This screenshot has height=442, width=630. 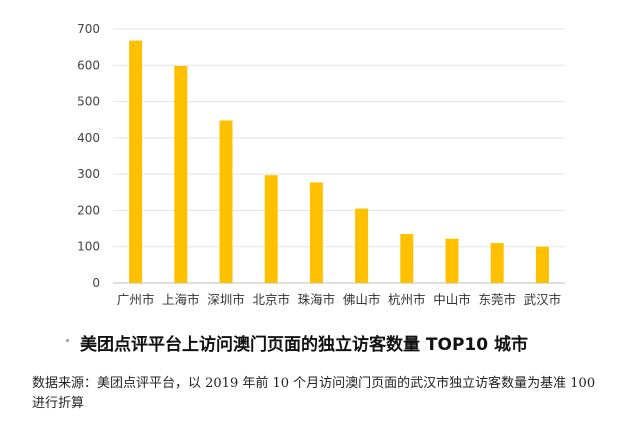 I want to click on y-tick-label: 500, so click(x=88, y=102).